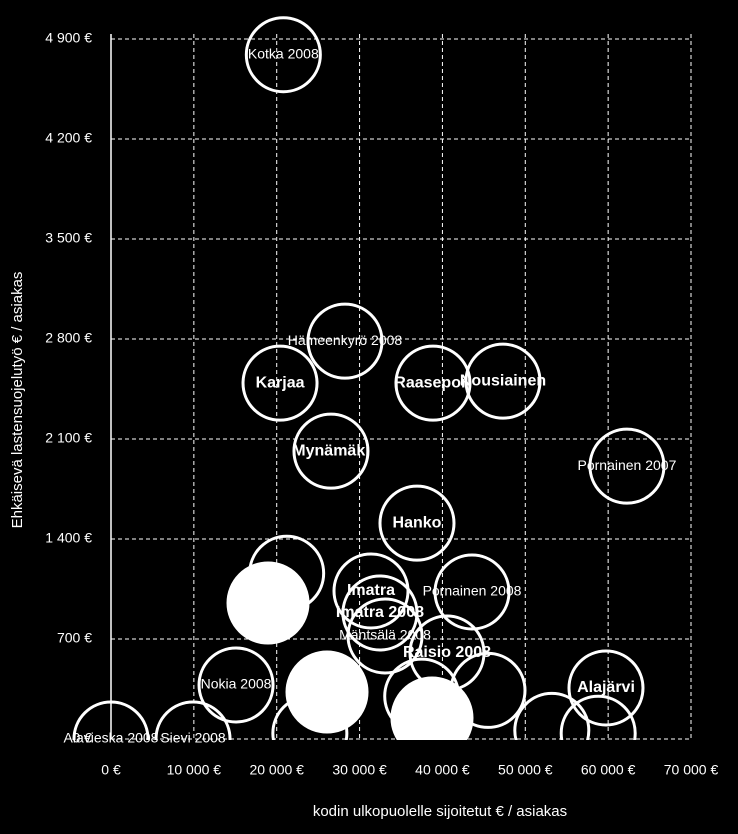 The height and width of the screenshot is (834, 738). Describe the element at coordinates (525, 770) in the screenshot. I see `x-tick-label: 50 000 €` at that location.